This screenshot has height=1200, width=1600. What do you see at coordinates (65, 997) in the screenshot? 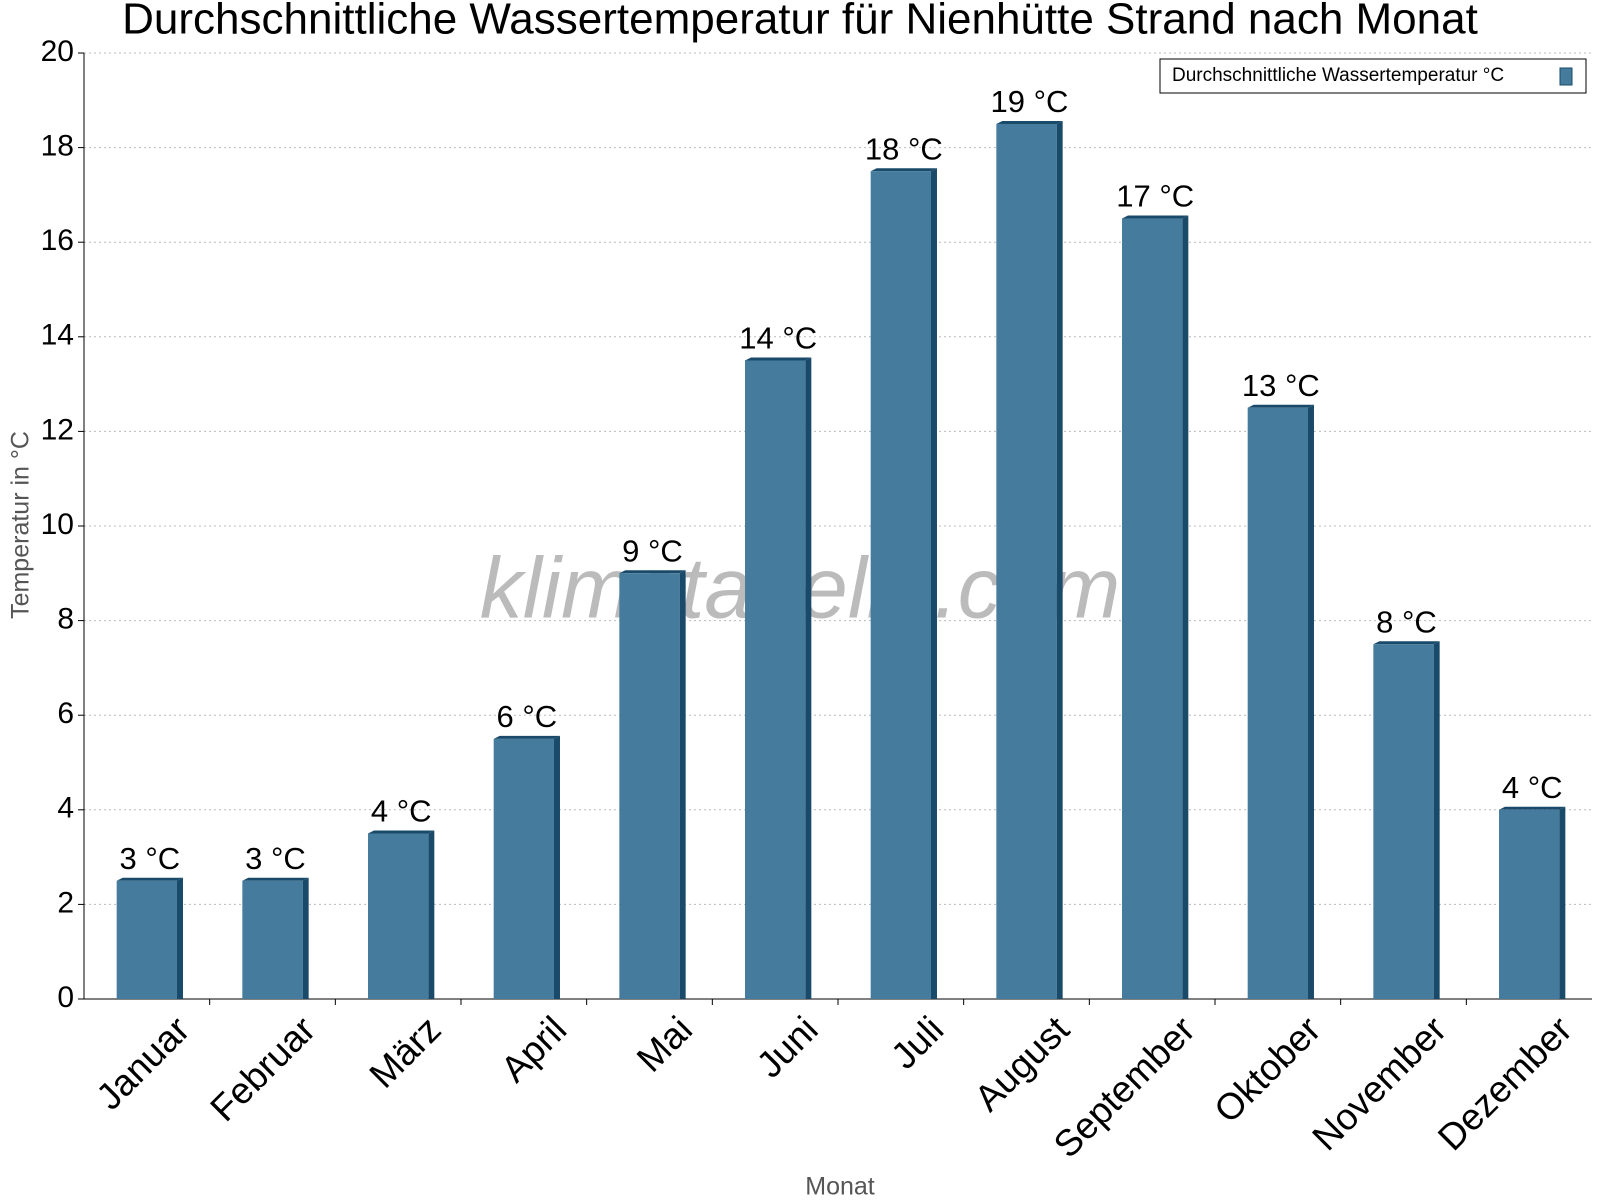
I see `y-tick-label: 0` at bounding box center [65, 997].